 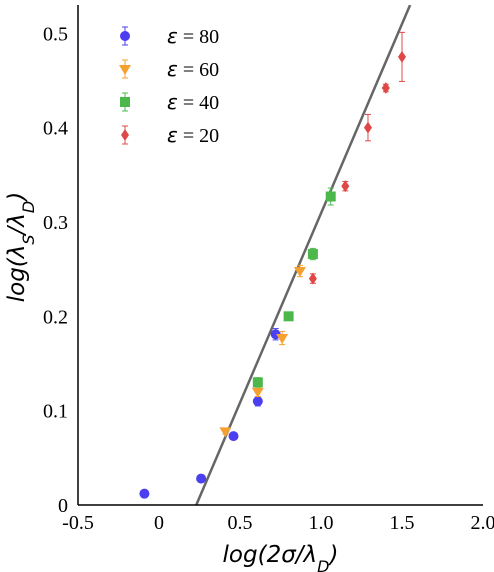 I want to click on x-tick-label: 1.0, so click(x=321, y=523).